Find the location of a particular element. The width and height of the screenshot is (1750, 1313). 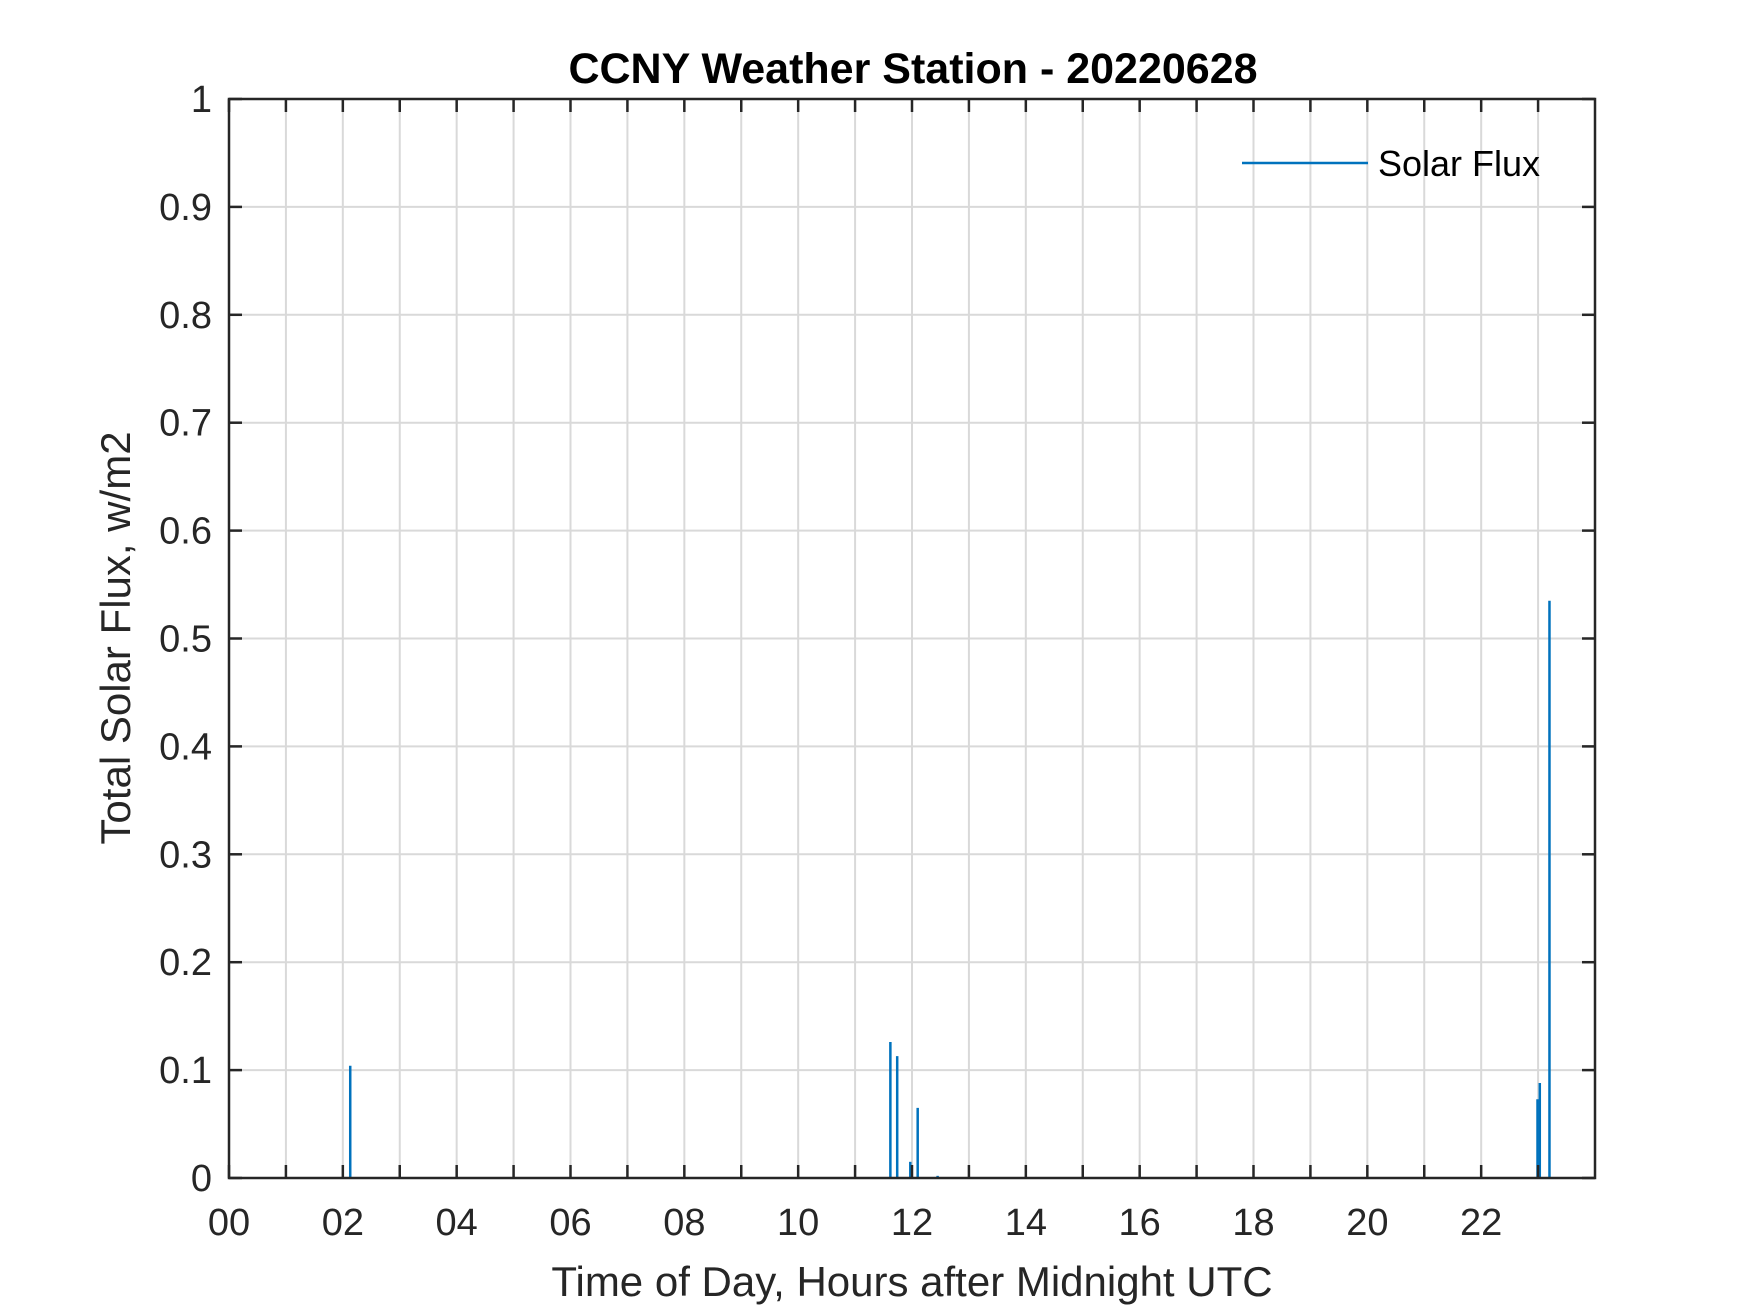

y-tick-label: 0.3 is located at coordinates (185, 855).